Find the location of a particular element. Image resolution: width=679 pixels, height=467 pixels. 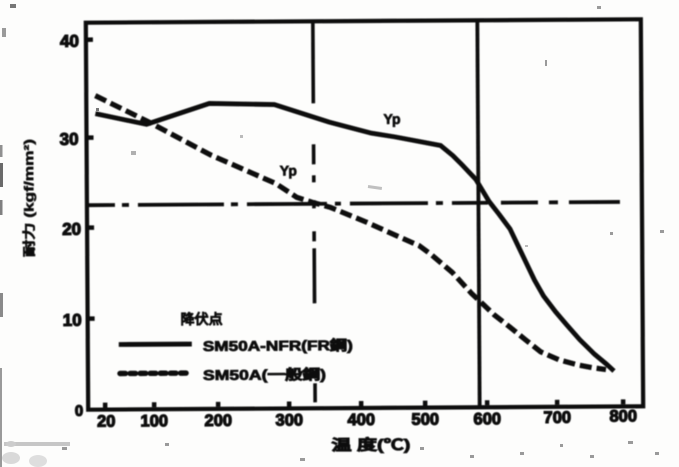

svg-text: 温 度(℃) is located at coordinates (370, 445).